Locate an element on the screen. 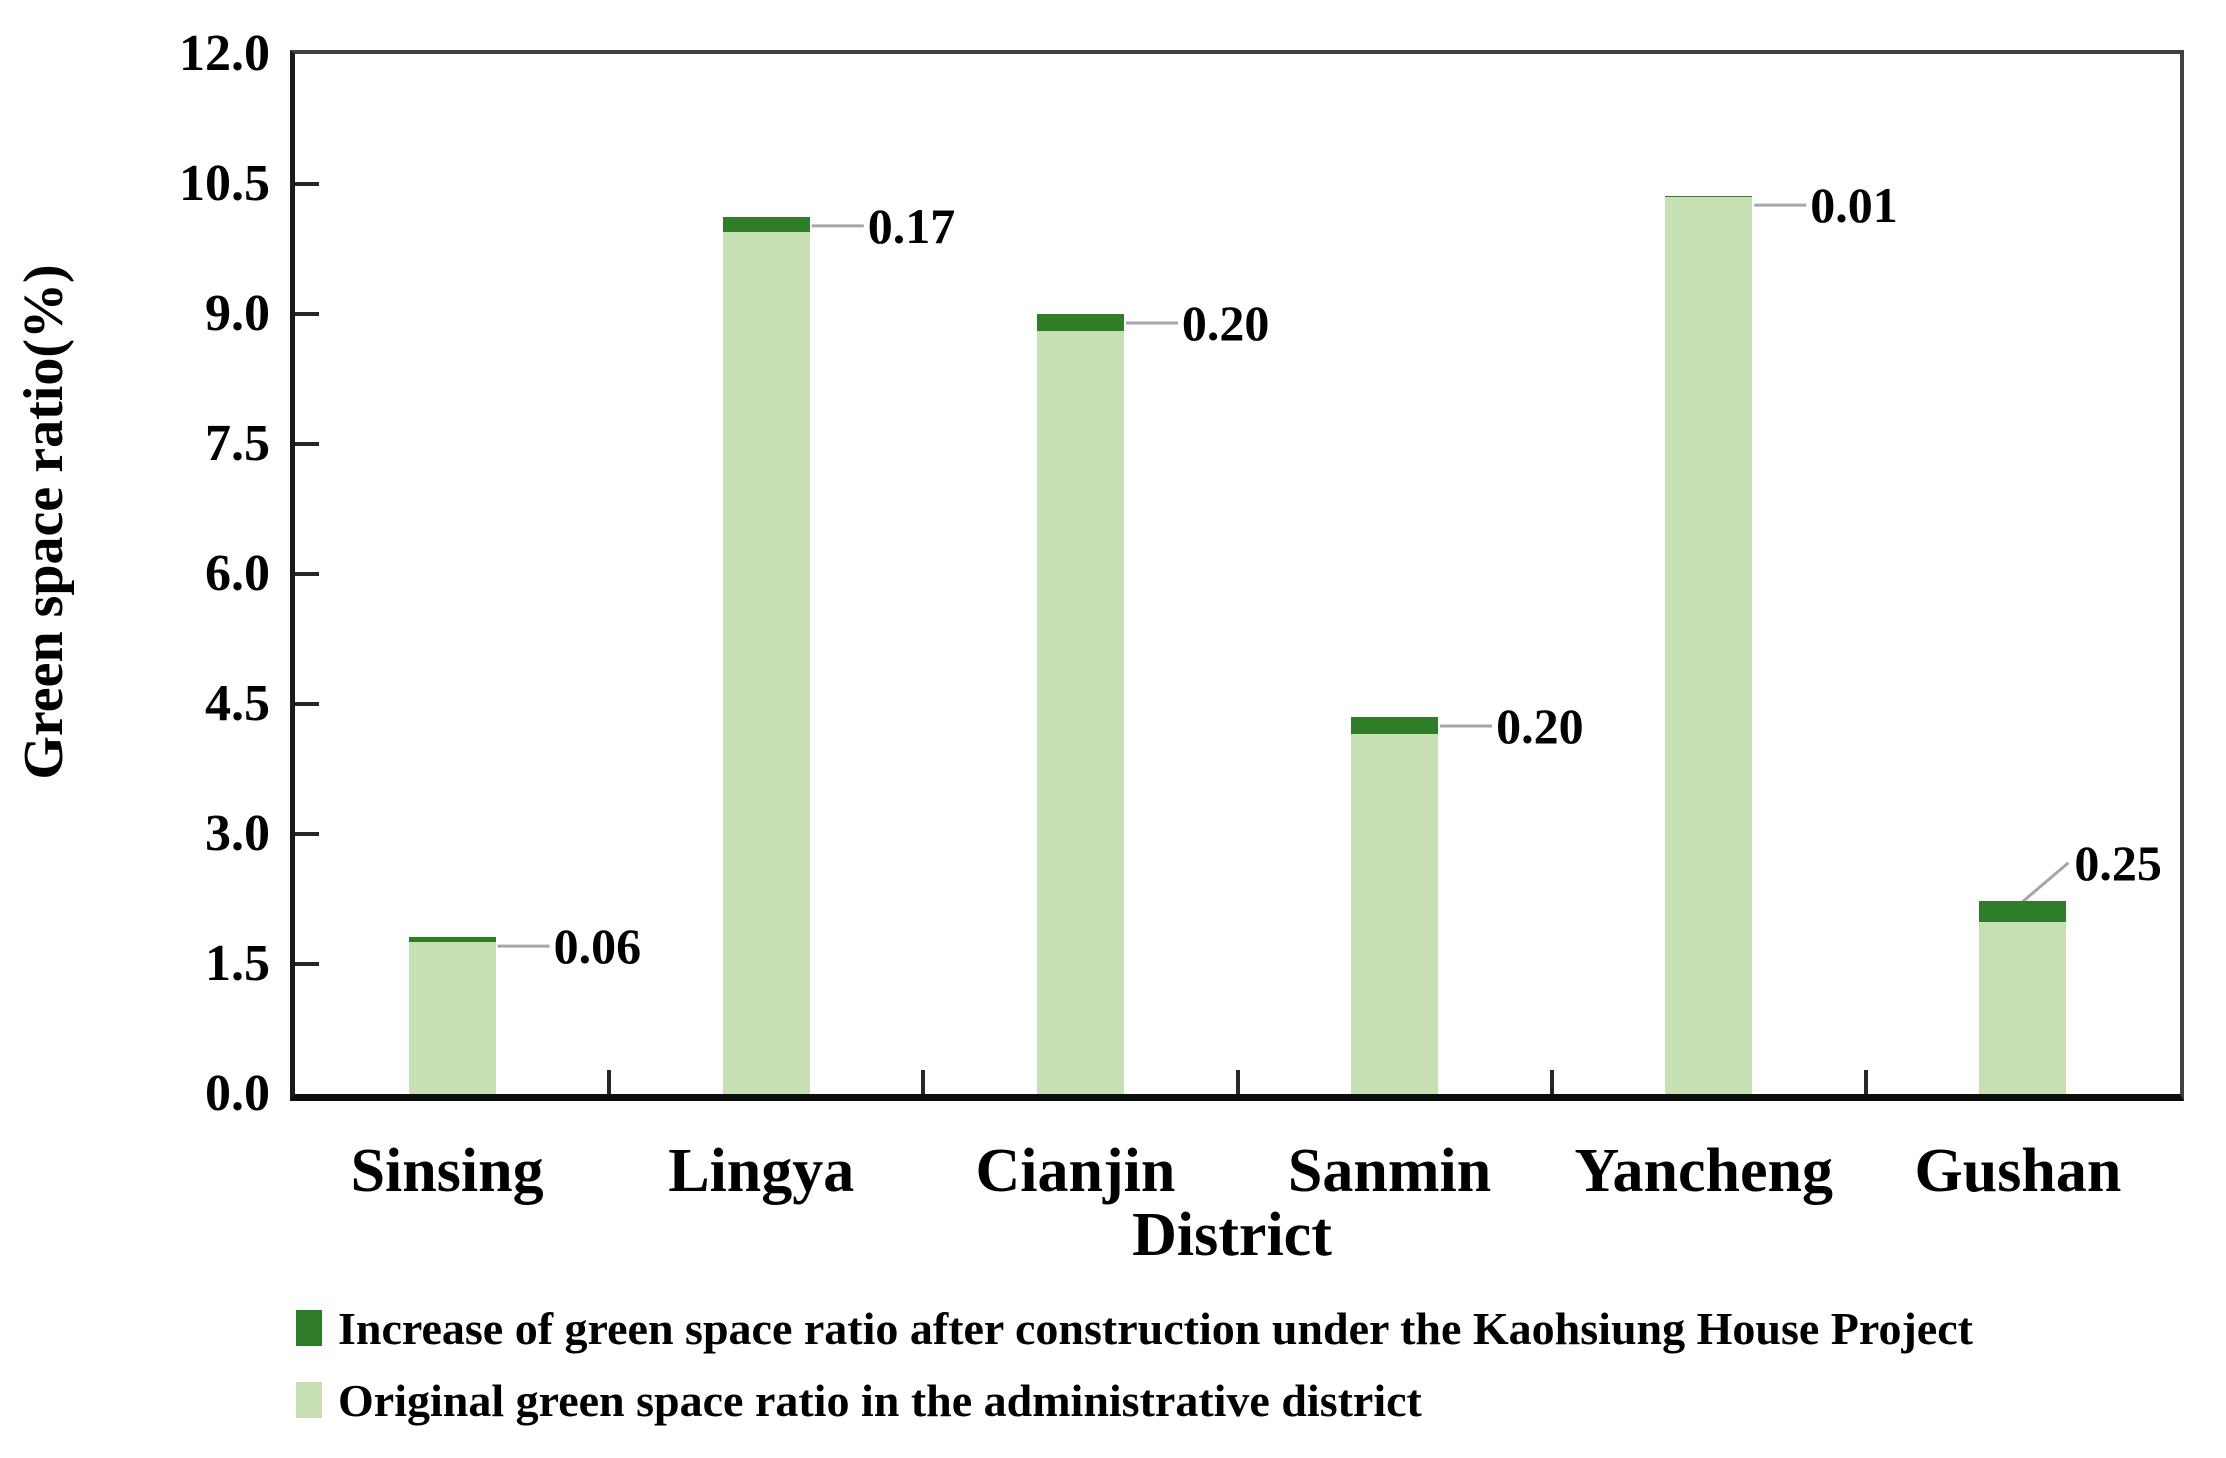 The height and width of the screenshot is (1458, 2226). bar-increase-yancheng is located at coordinates (1709, 196).